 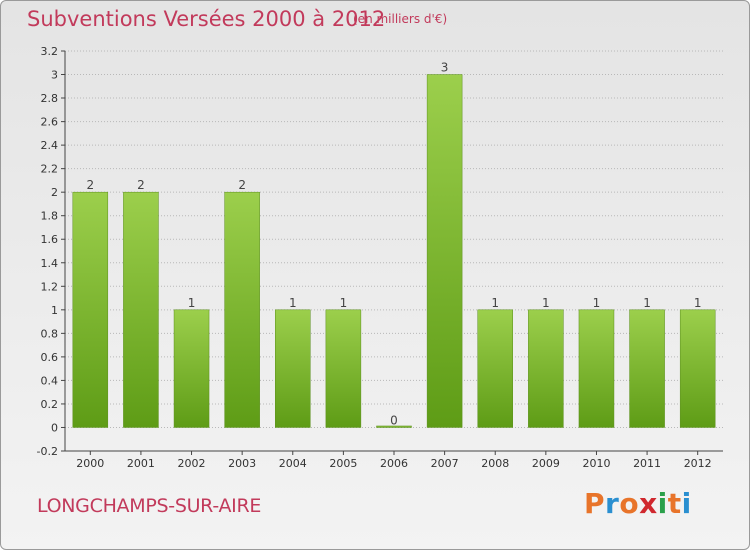 What do you see at coordinates (400, 19) in the screenshot?
I see `chart-subtitle: (en milliers d'€)` at bounding box center [400, 19].